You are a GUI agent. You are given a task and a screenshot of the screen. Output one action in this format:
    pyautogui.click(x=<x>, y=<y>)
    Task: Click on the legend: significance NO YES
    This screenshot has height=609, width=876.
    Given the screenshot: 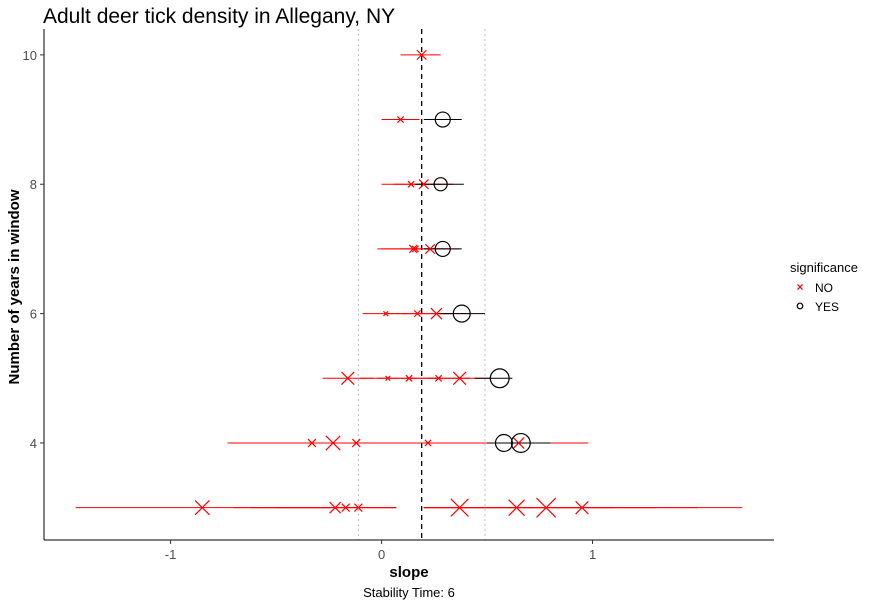 What is the action you would take?
    pyautogui.click(x=824, y=287)
    